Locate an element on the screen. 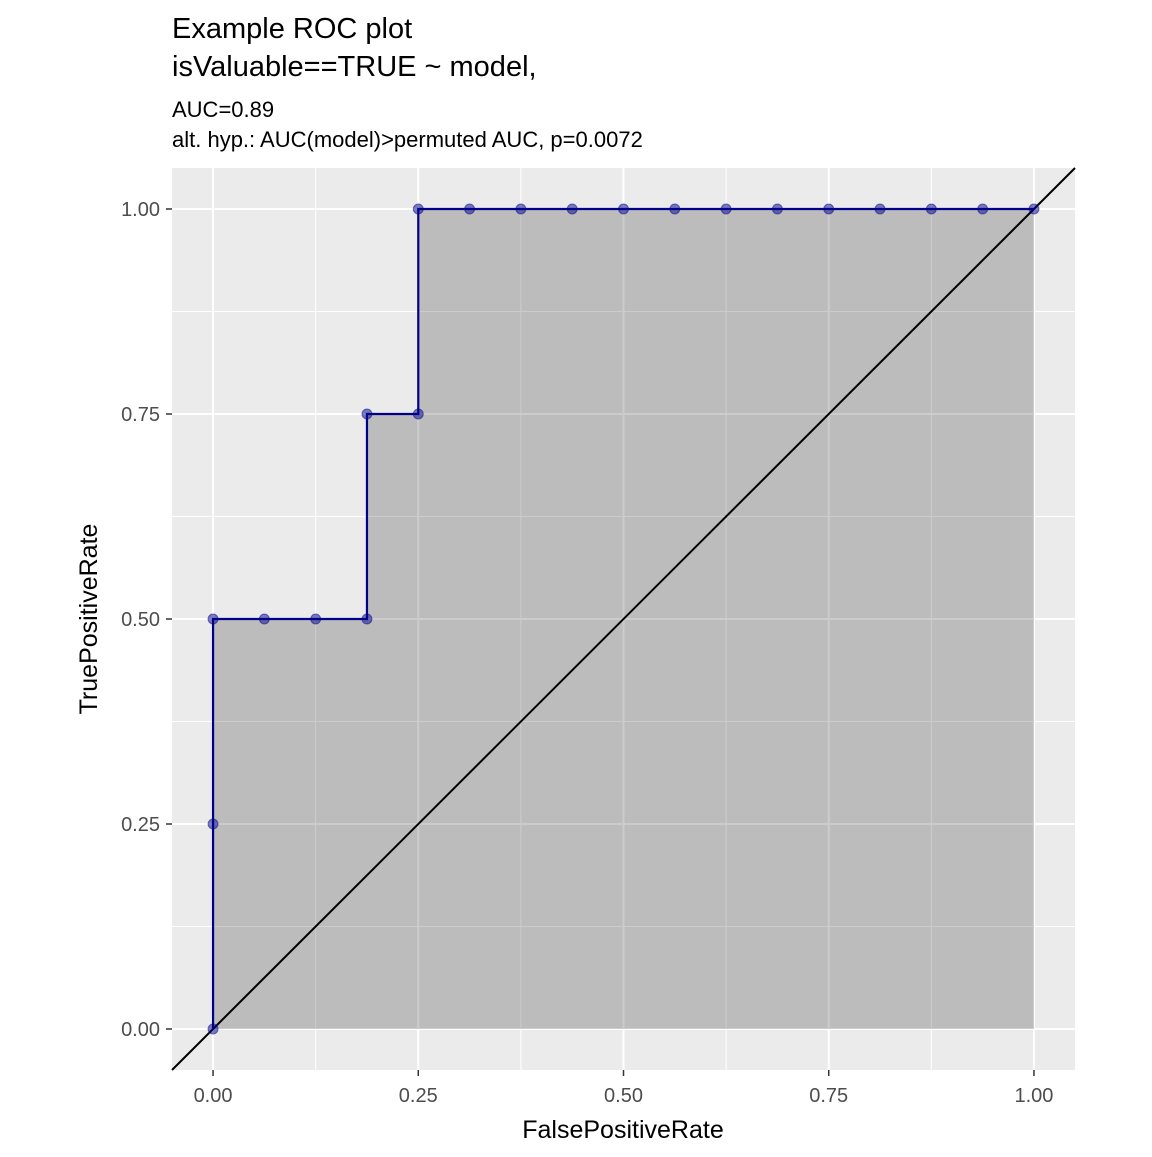 This screenshot has width=1152, height=1157. y-axis-label: TruePositiveRate is located at coordinates (89, 619).